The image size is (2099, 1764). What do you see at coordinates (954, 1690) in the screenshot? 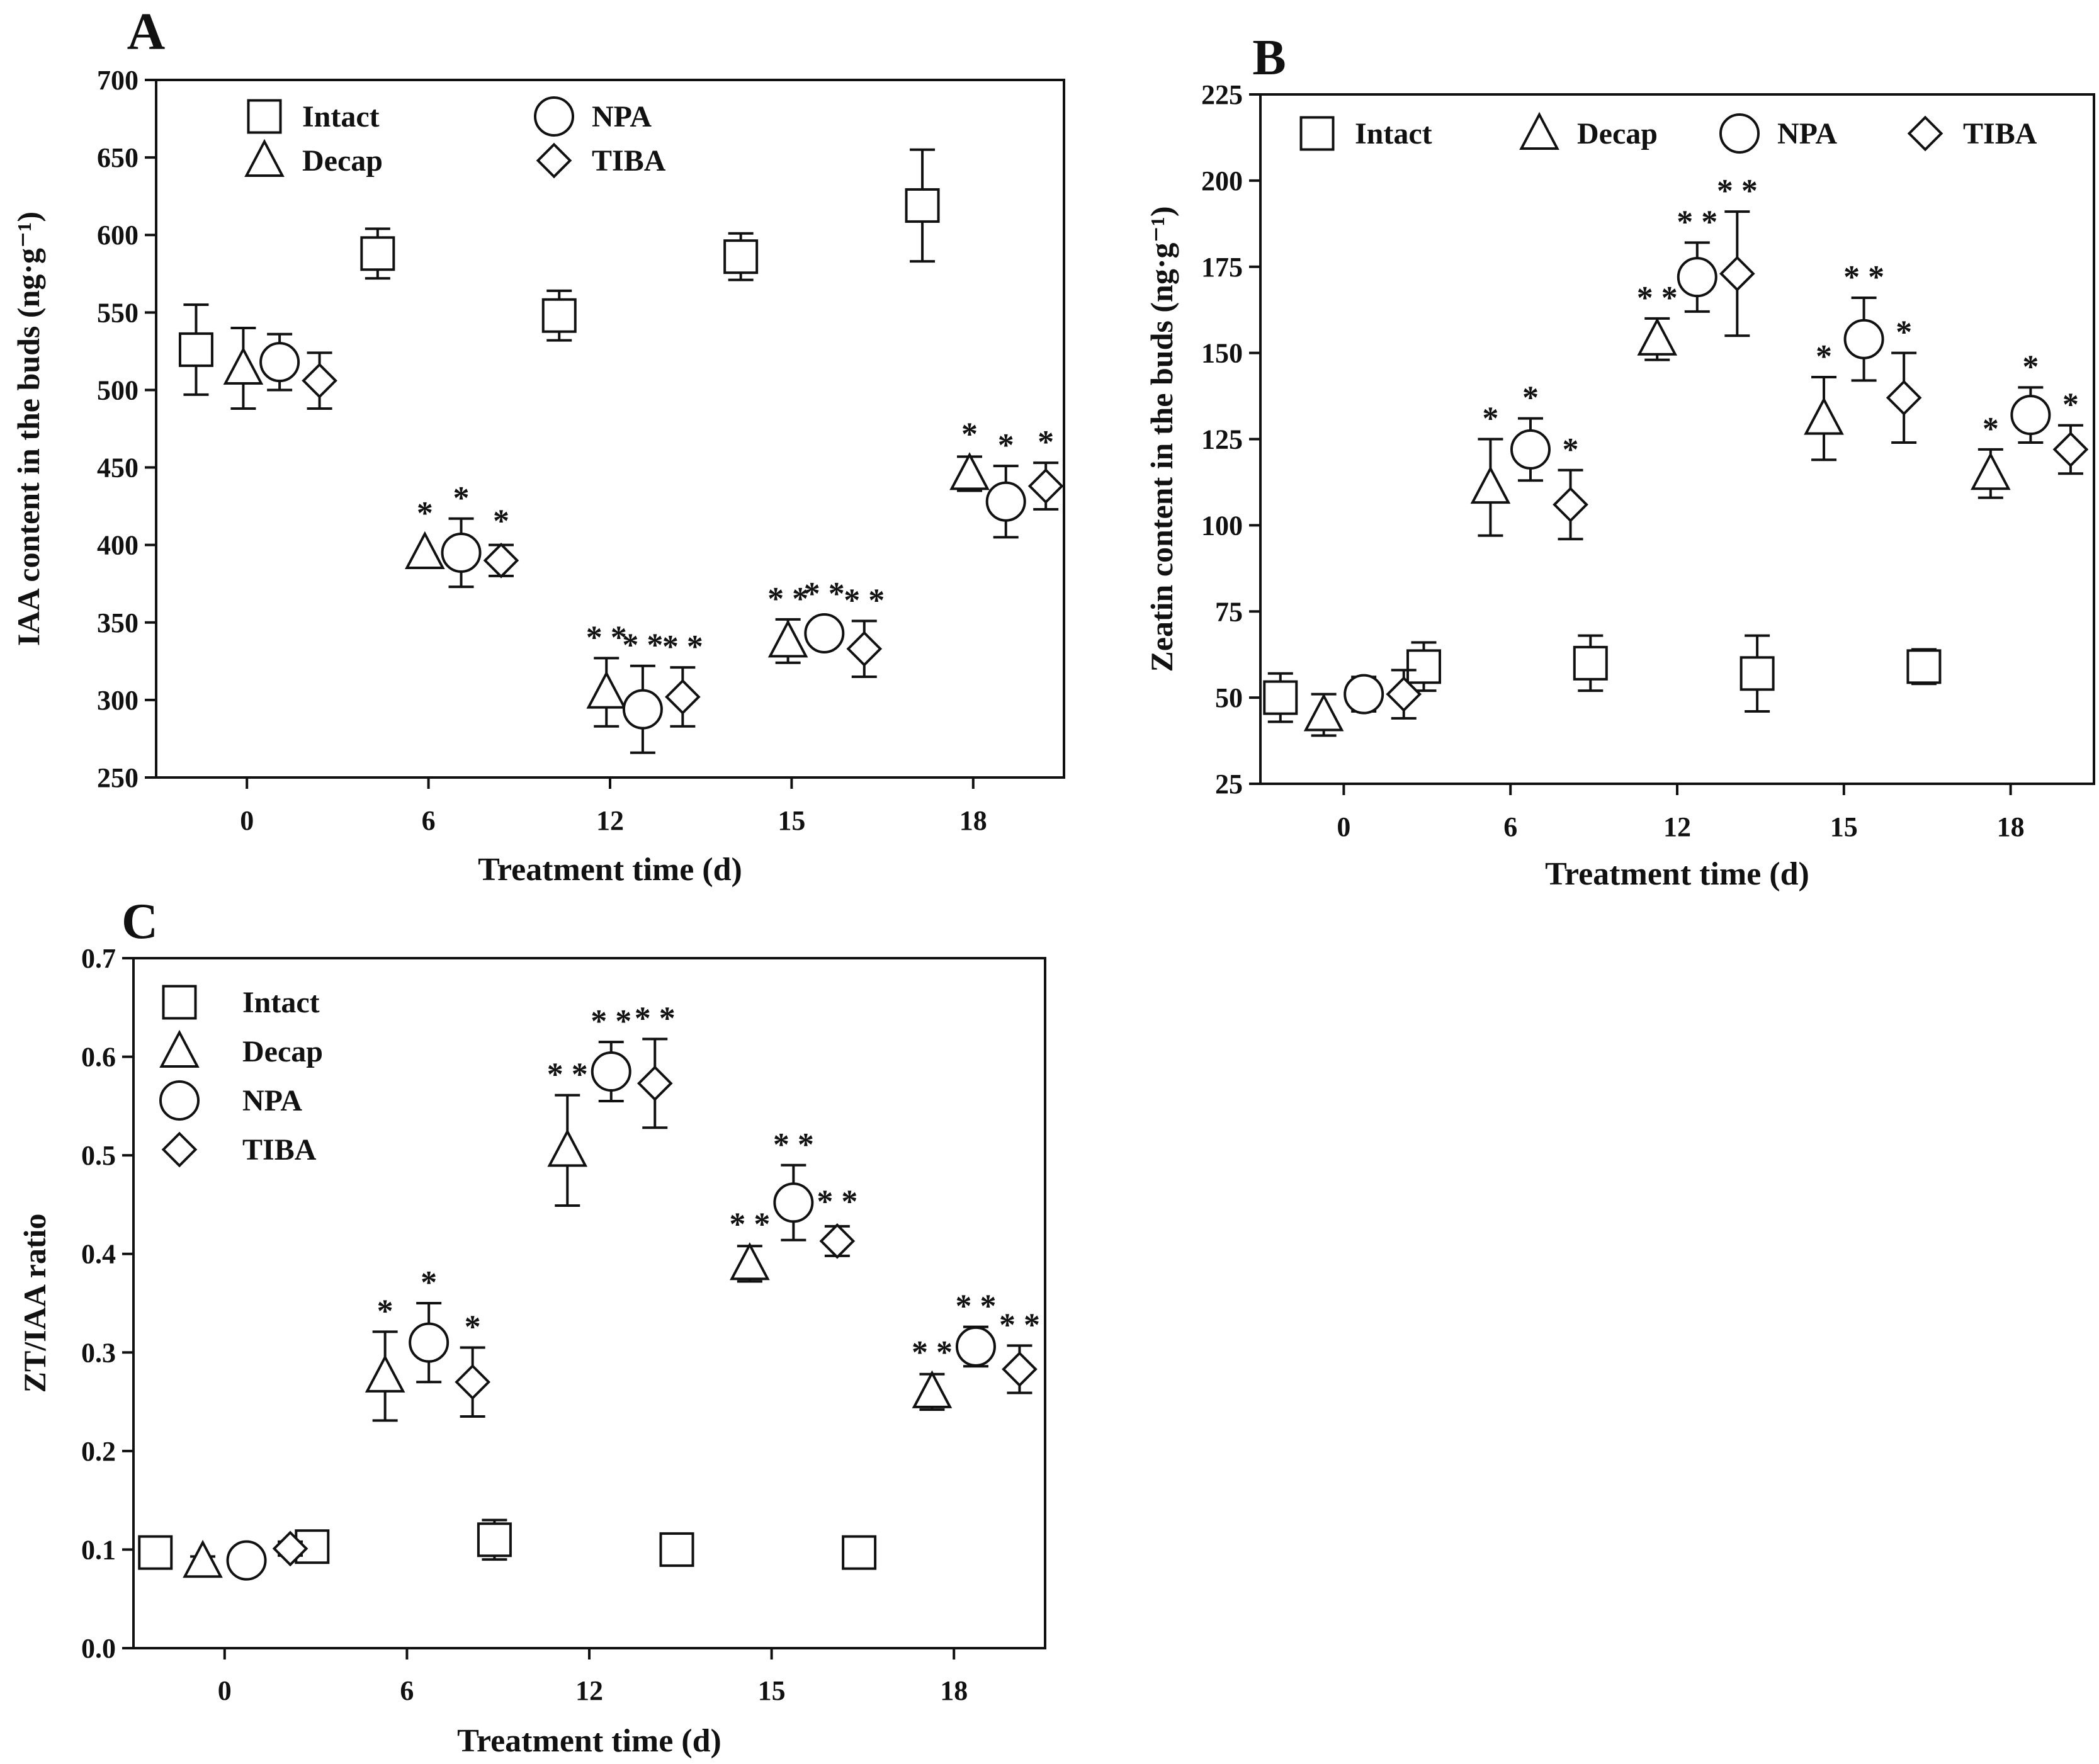
I see `x-tick-label: 18` at bounding box center [954, 1690].